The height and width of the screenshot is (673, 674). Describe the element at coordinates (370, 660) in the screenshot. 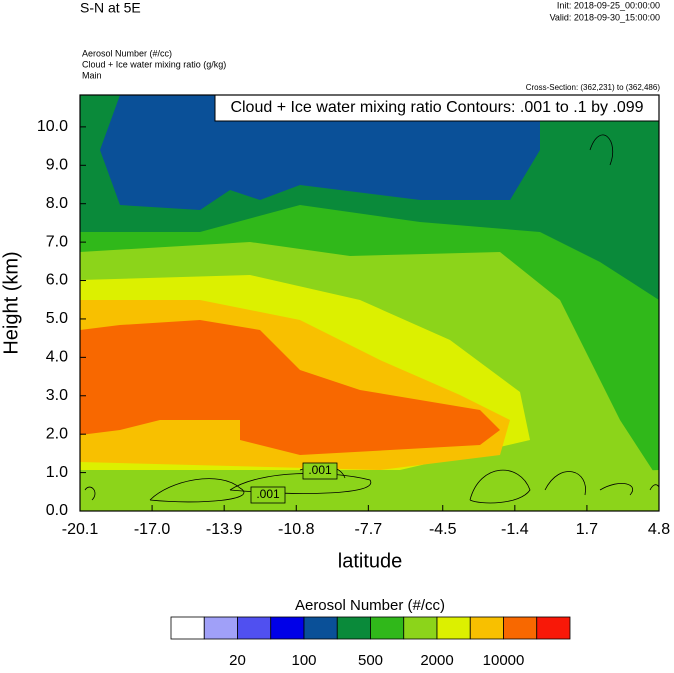

I see `colorbar-label: 500` at that location.